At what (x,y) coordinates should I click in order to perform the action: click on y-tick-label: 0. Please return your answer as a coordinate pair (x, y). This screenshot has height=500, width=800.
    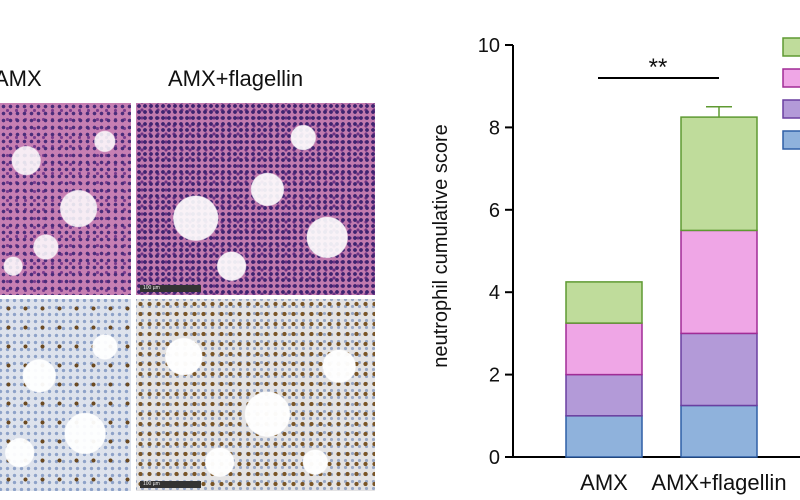
    Looking at the image, I should click on (494, 458).